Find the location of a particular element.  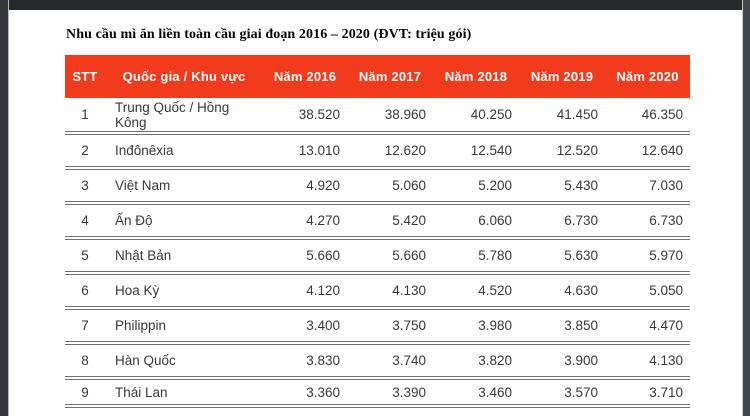

row-value-2020: 46.350 is located at coordinates (647, 116).